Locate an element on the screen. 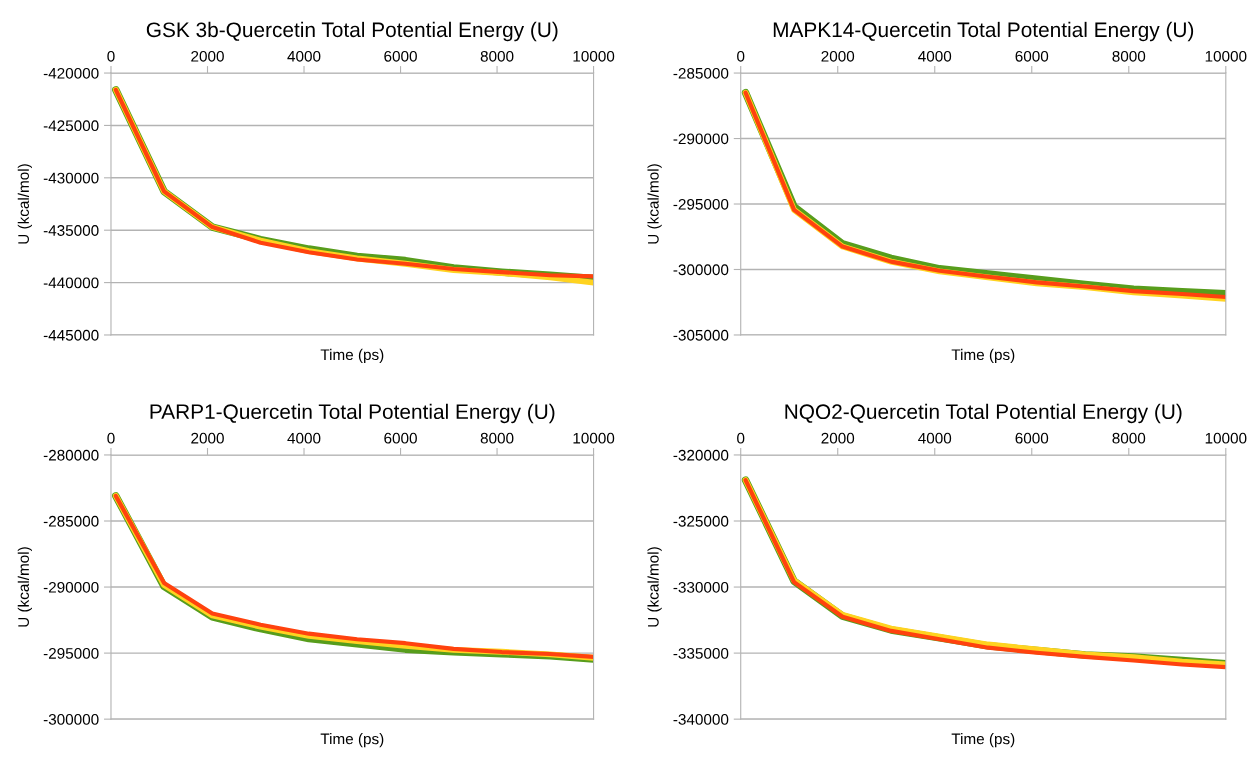  y-tick-label: -430000 is located at coordinates (71, 178).